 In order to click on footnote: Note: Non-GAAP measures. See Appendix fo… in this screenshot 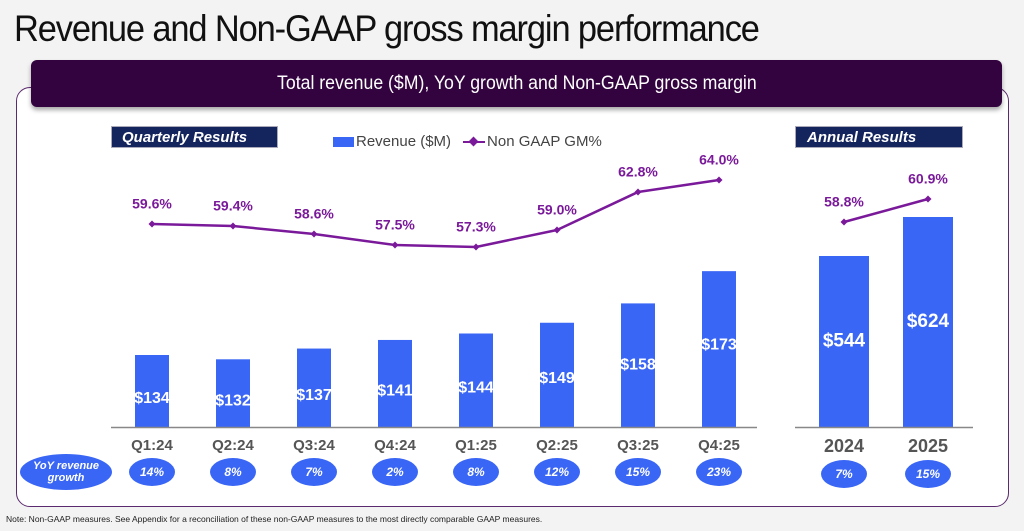, I will do `click(274, 519)`.